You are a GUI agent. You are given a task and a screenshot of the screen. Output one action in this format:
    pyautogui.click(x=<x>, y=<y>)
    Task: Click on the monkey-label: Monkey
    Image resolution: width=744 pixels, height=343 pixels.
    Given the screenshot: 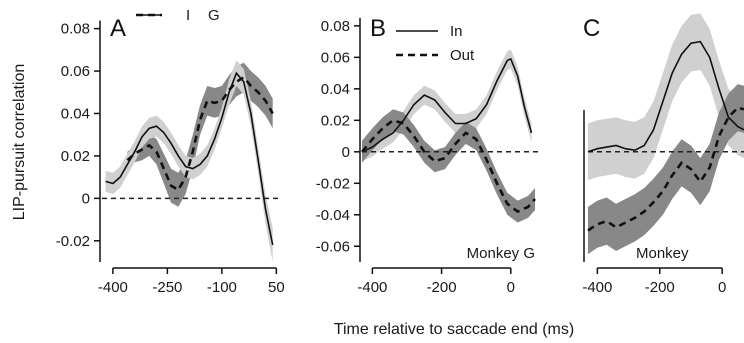 What is the action you would take?
    pyautogui.click(x=662, y=253)
    